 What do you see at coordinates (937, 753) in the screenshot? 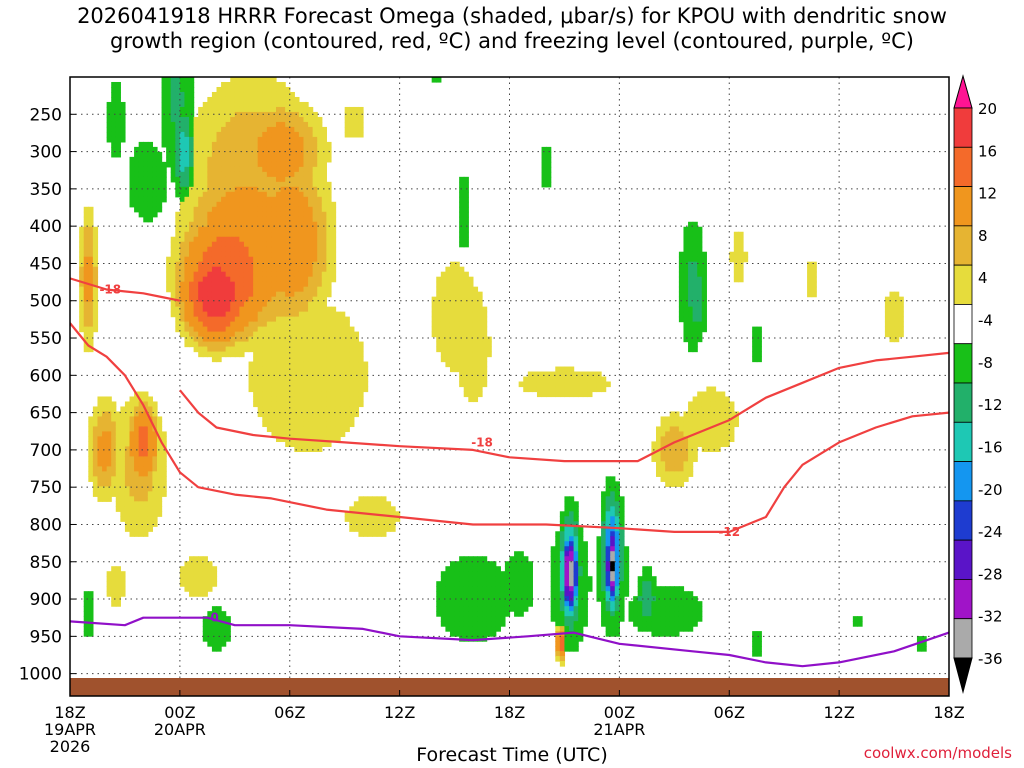
I see `credit-link: coolwx.com/models` at bounding box center [937, 753].